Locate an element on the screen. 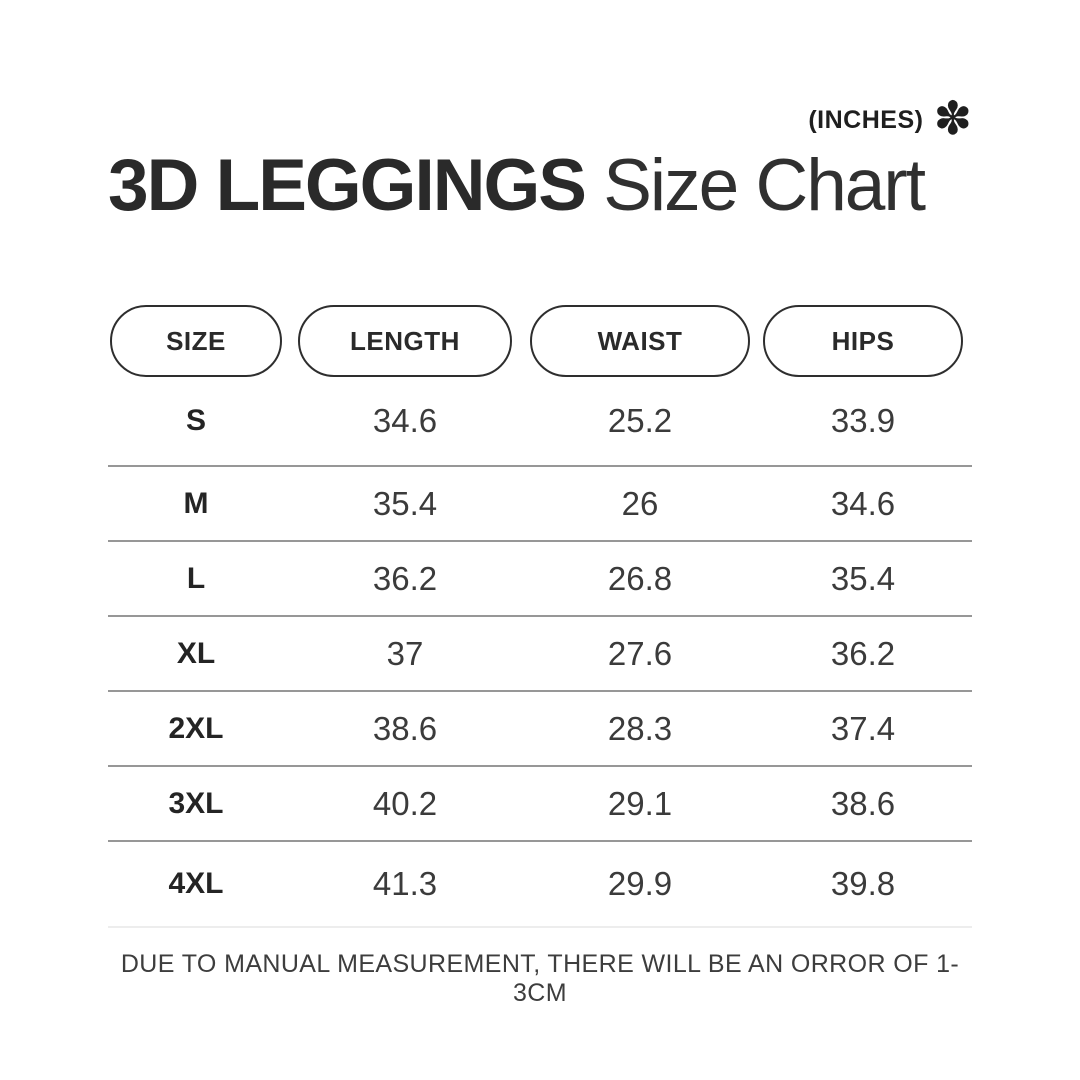 This screenshot has height=1080, width=1080. column-header-waist-label: WAIST is located at coordinates (640, 340).